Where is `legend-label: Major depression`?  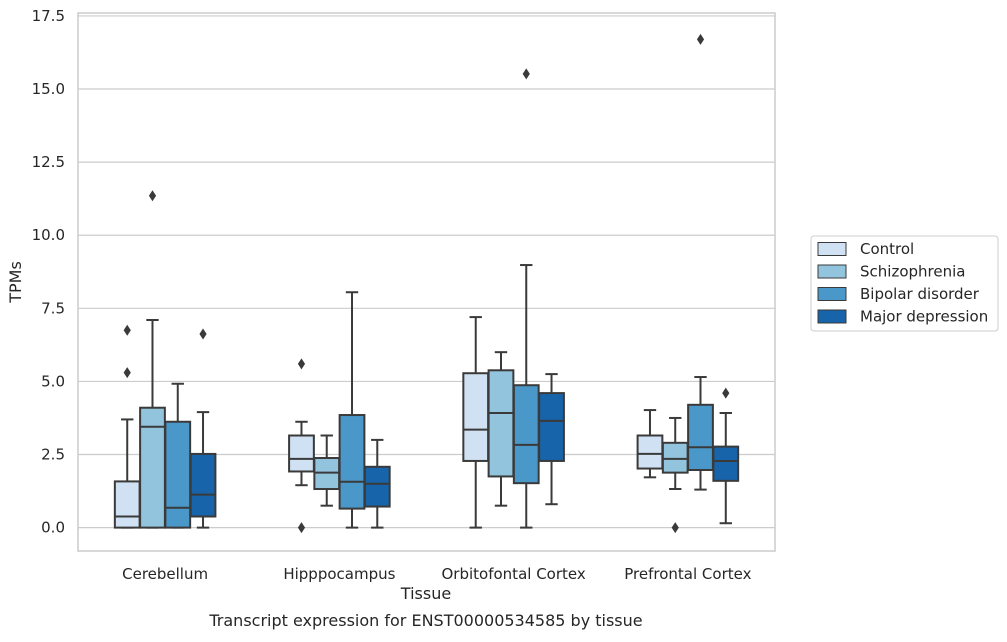
legend-label: Major depression is located at coordinates (924, 317).